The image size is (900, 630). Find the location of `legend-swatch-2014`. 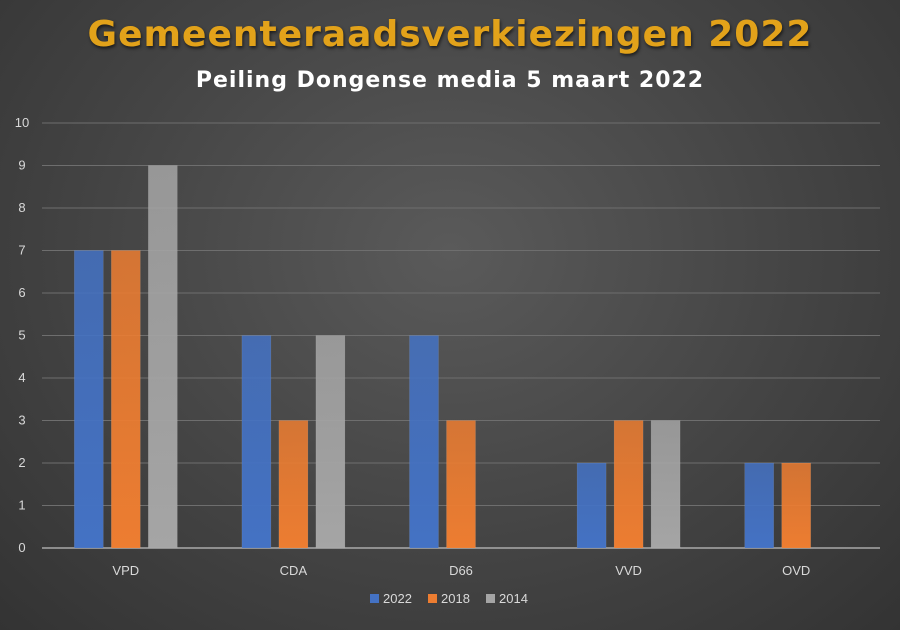

legend-swatch-2014 is located at coordinates (490, 598).